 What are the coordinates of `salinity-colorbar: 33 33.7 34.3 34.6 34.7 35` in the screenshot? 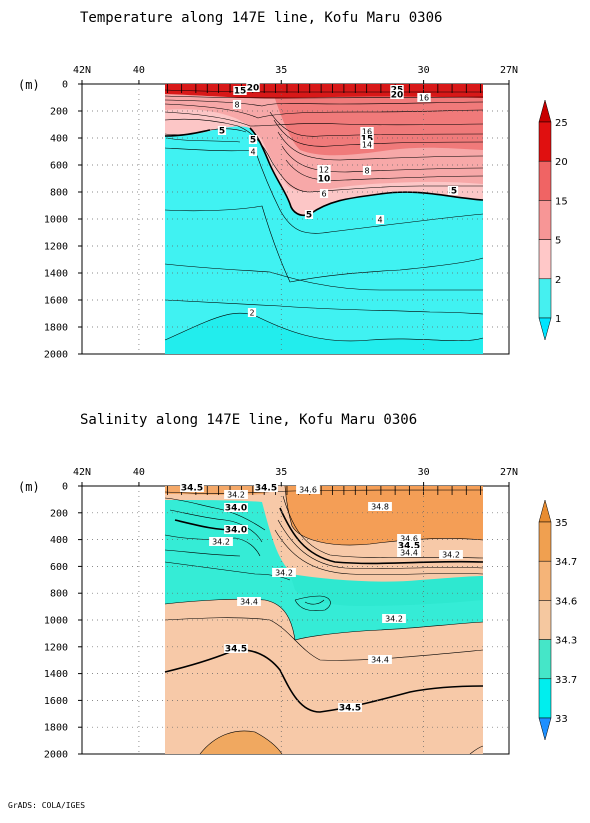 It's located at (557, 620).